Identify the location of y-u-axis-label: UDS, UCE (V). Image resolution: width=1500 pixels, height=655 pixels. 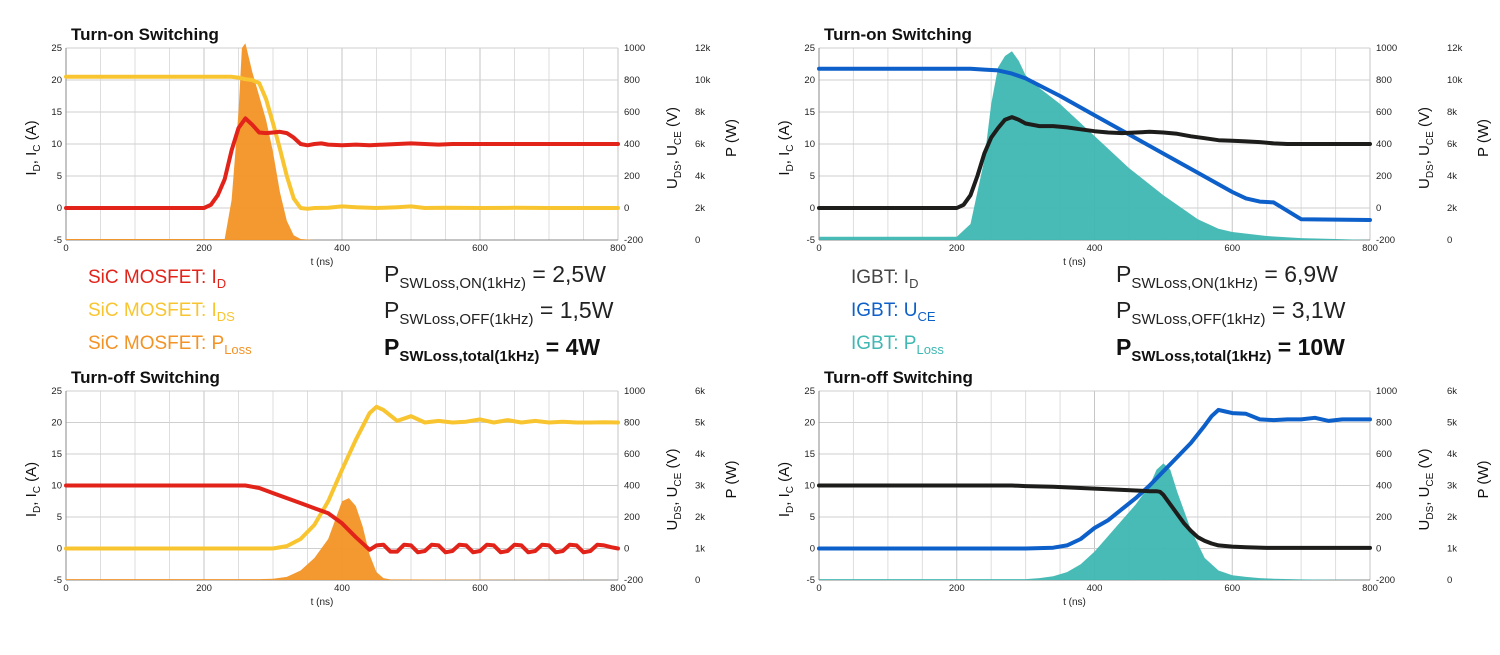
(1426, 490).